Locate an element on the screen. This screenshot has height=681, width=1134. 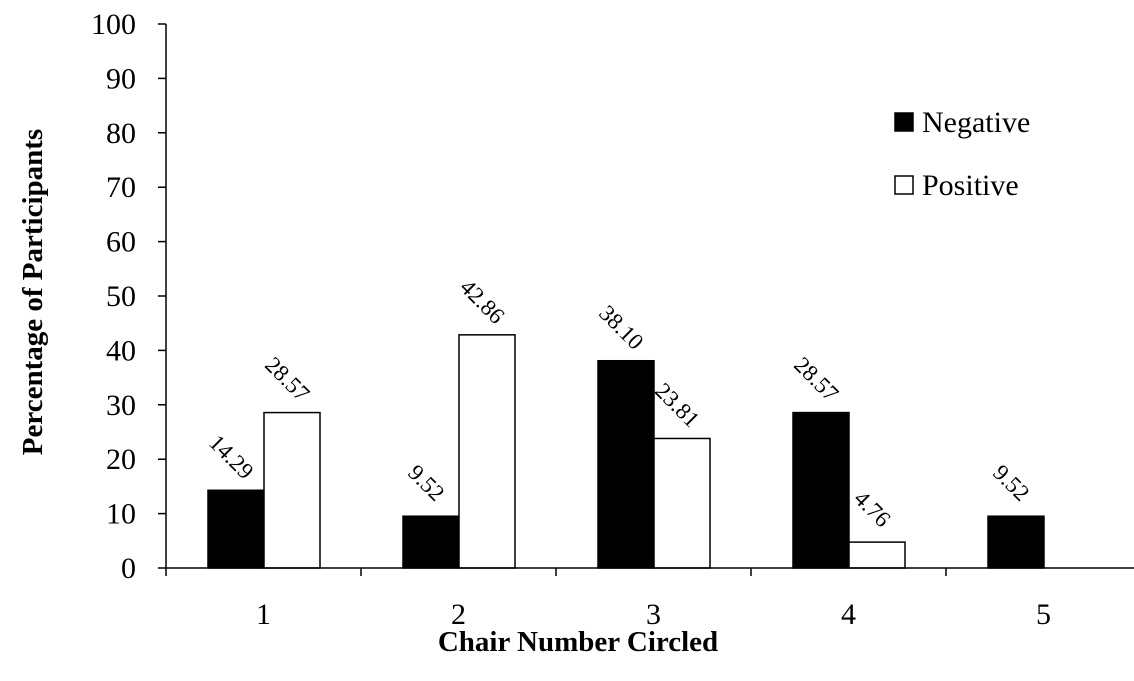
data-label-positive-4: 4.76 is located at coordinates (872, 509).